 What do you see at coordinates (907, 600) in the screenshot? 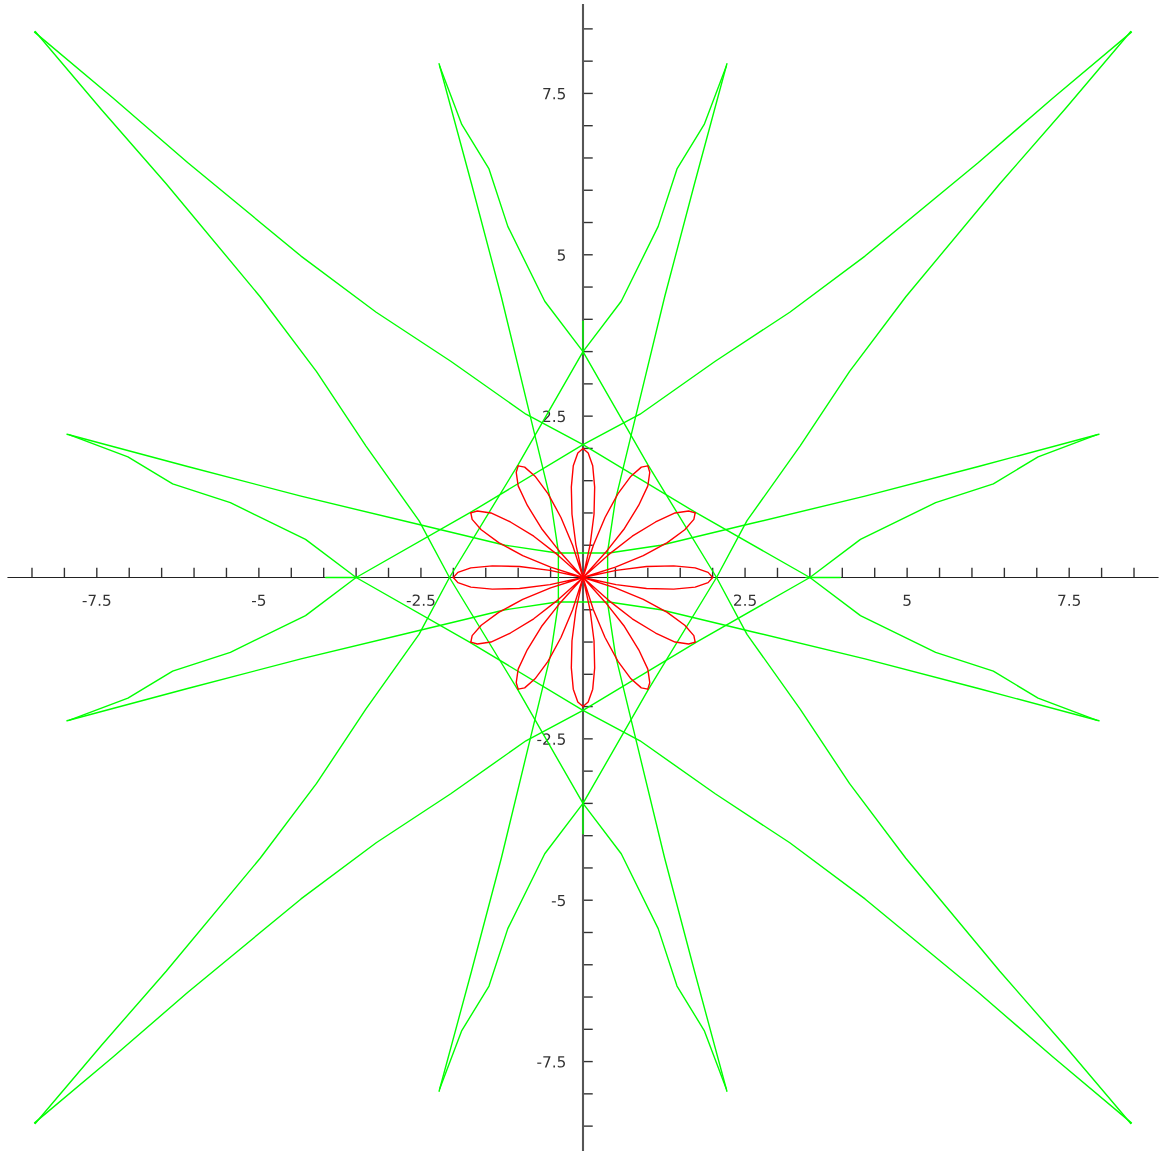
I see `x-tick-label: 5` at bounding box center [907, 600].